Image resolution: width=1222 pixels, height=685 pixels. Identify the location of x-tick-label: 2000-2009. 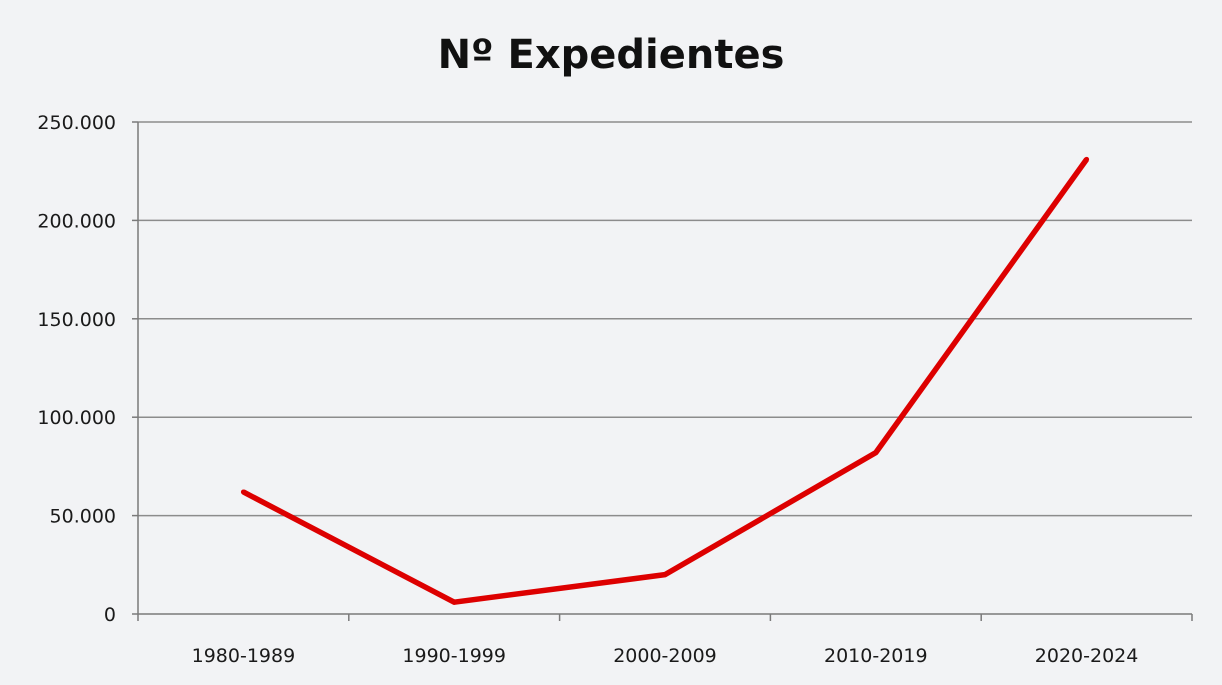
(665, 656).